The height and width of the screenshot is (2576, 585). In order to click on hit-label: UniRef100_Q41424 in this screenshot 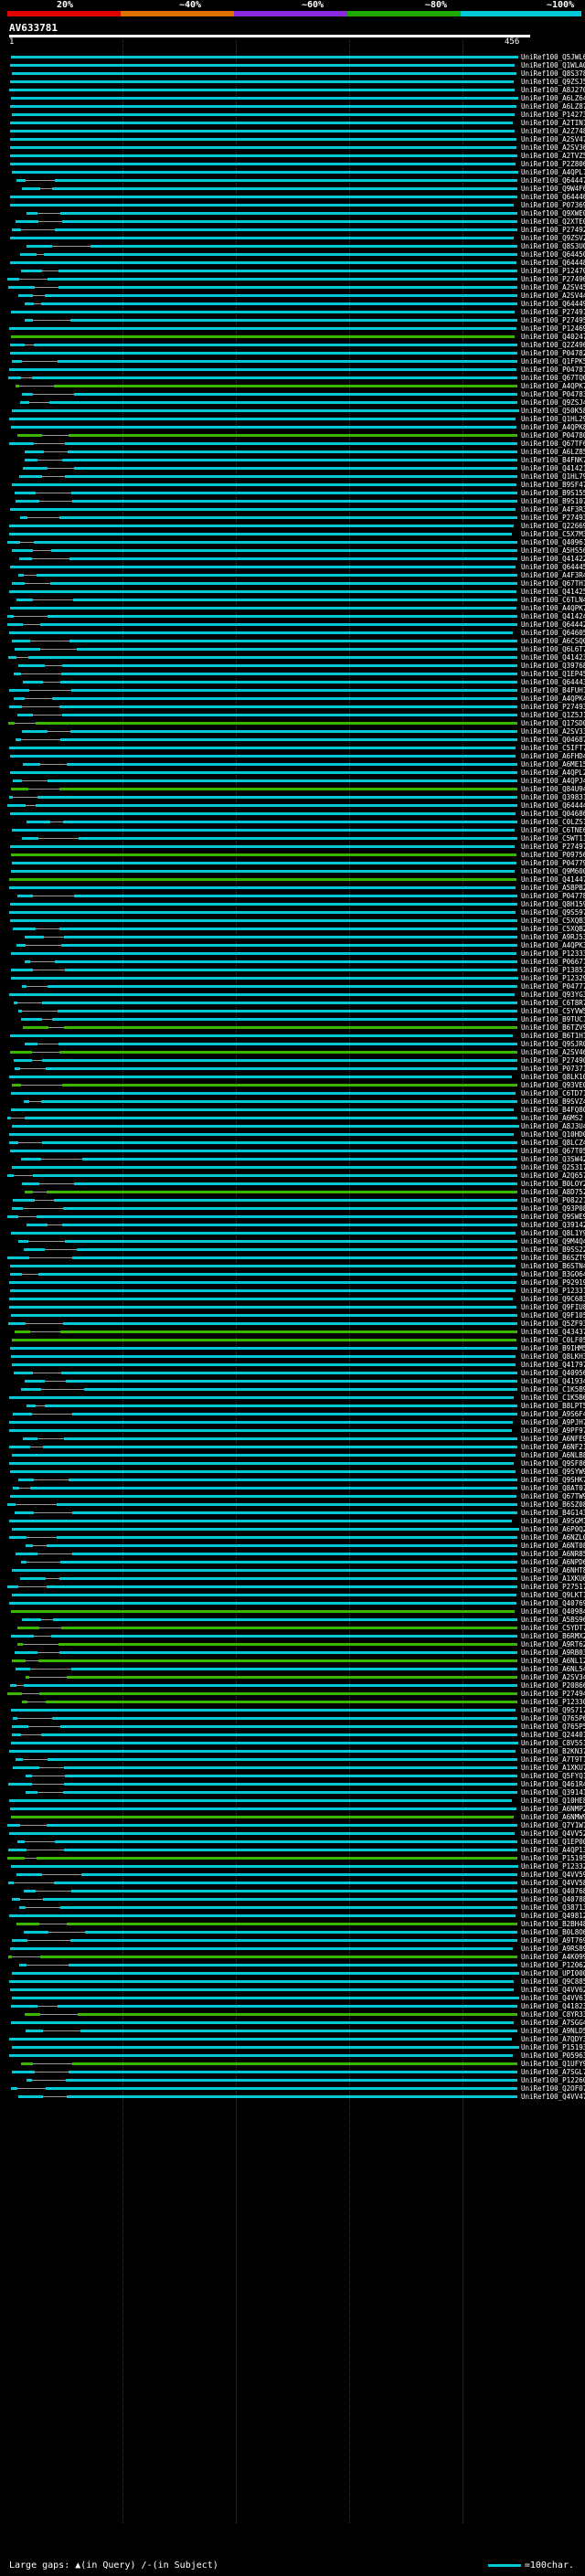, I will do `click(553, 616)`.